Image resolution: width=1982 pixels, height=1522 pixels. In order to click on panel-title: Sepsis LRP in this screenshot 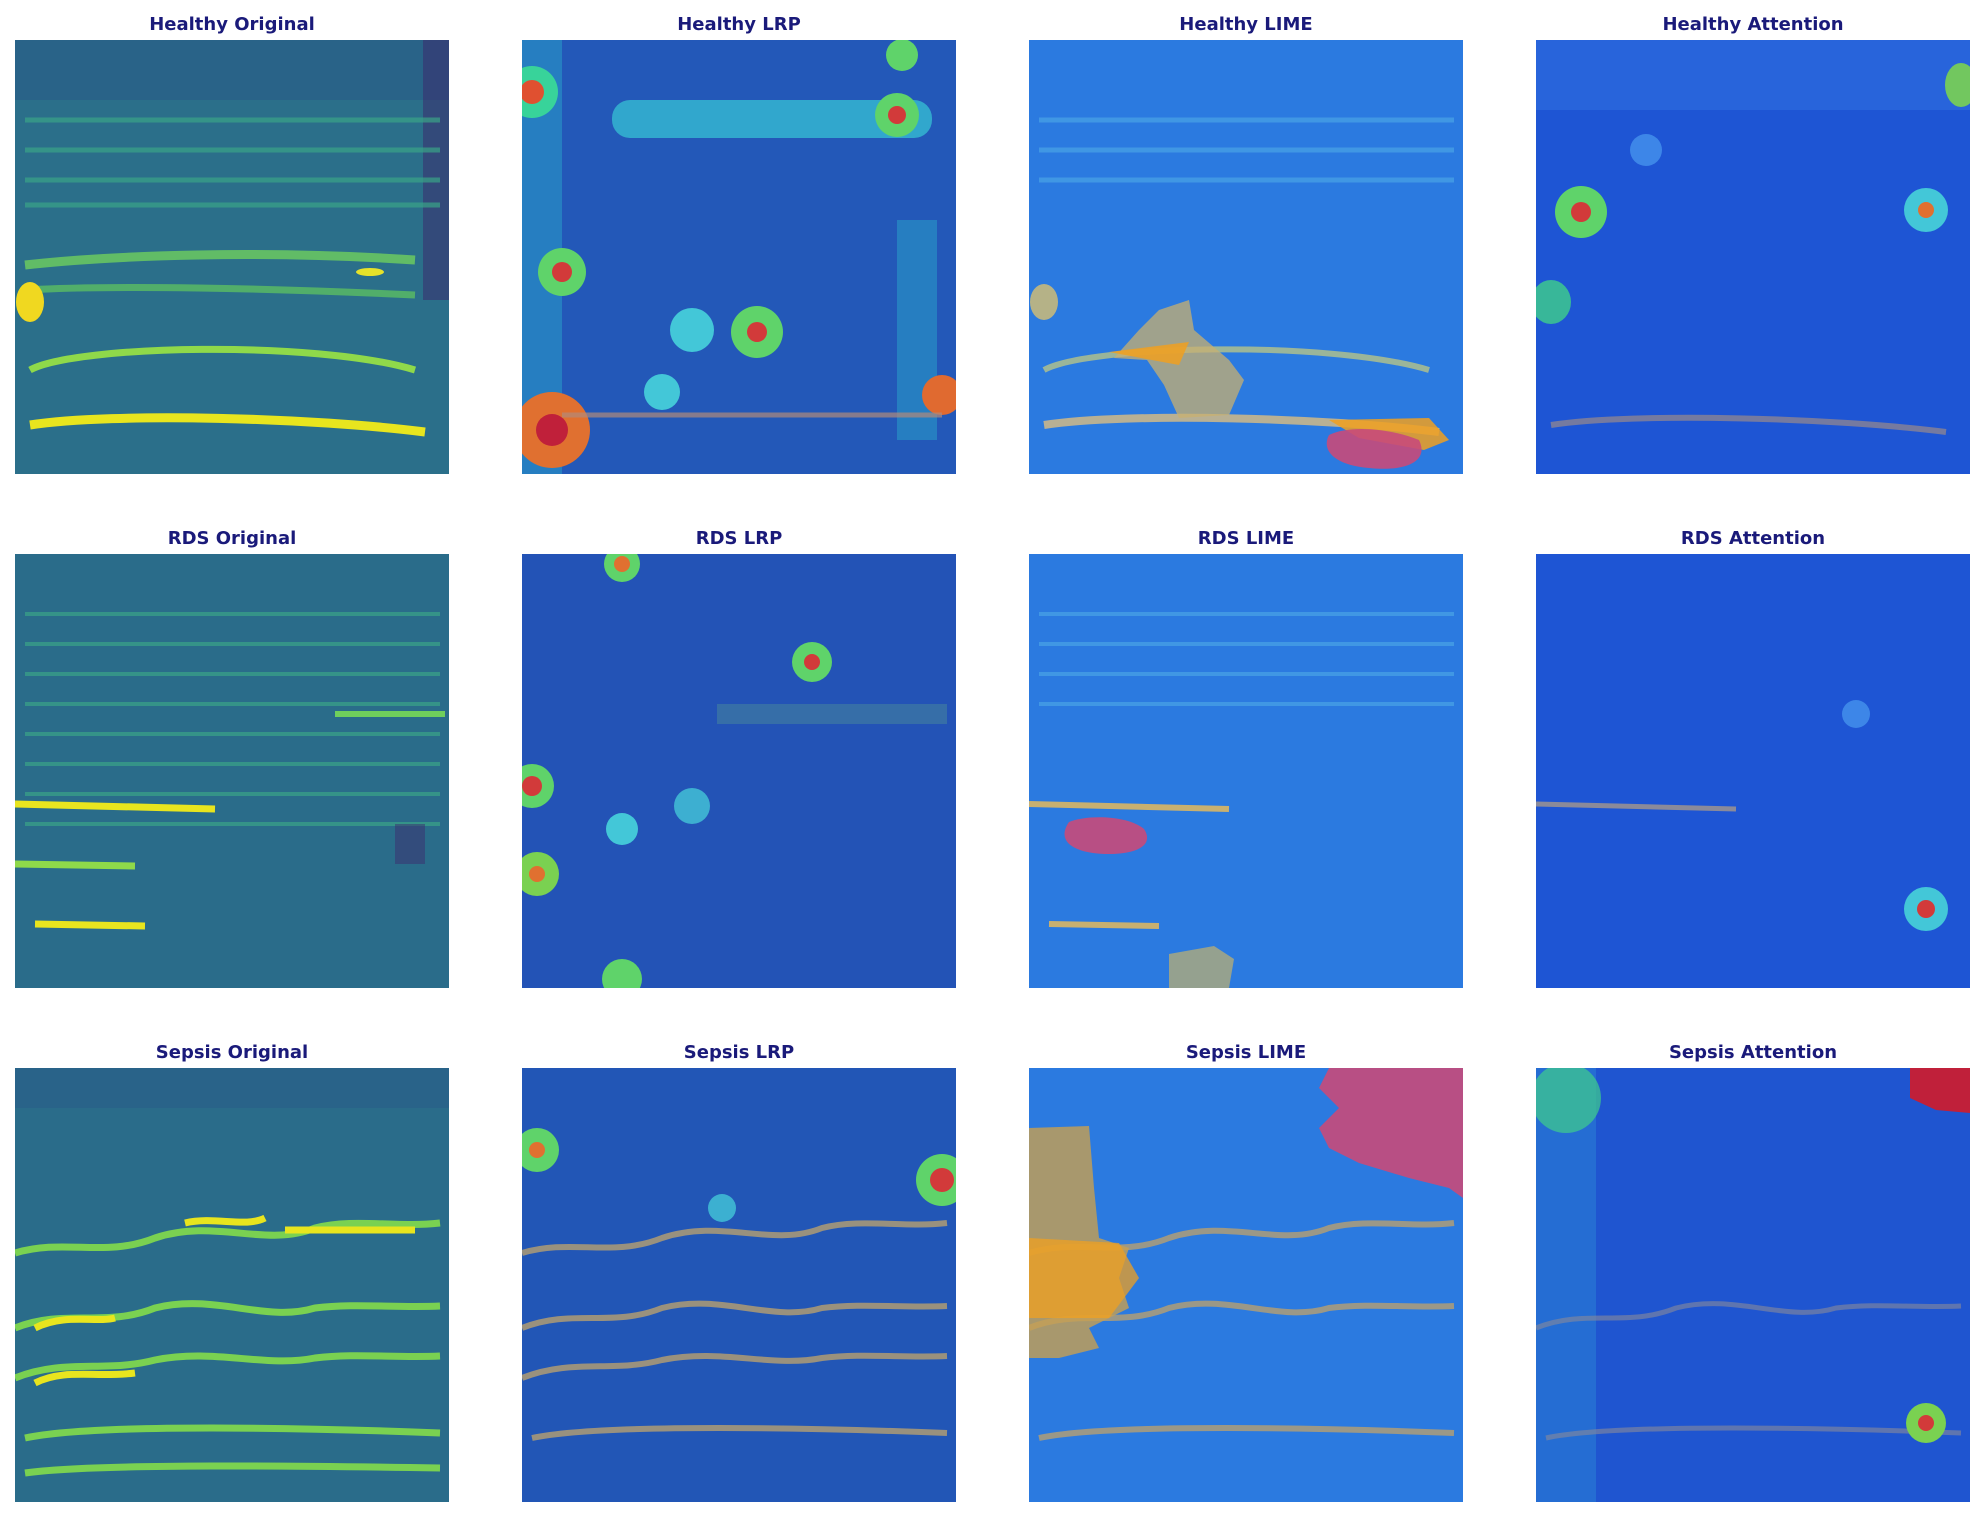, I will do `click(739, 1052)`.